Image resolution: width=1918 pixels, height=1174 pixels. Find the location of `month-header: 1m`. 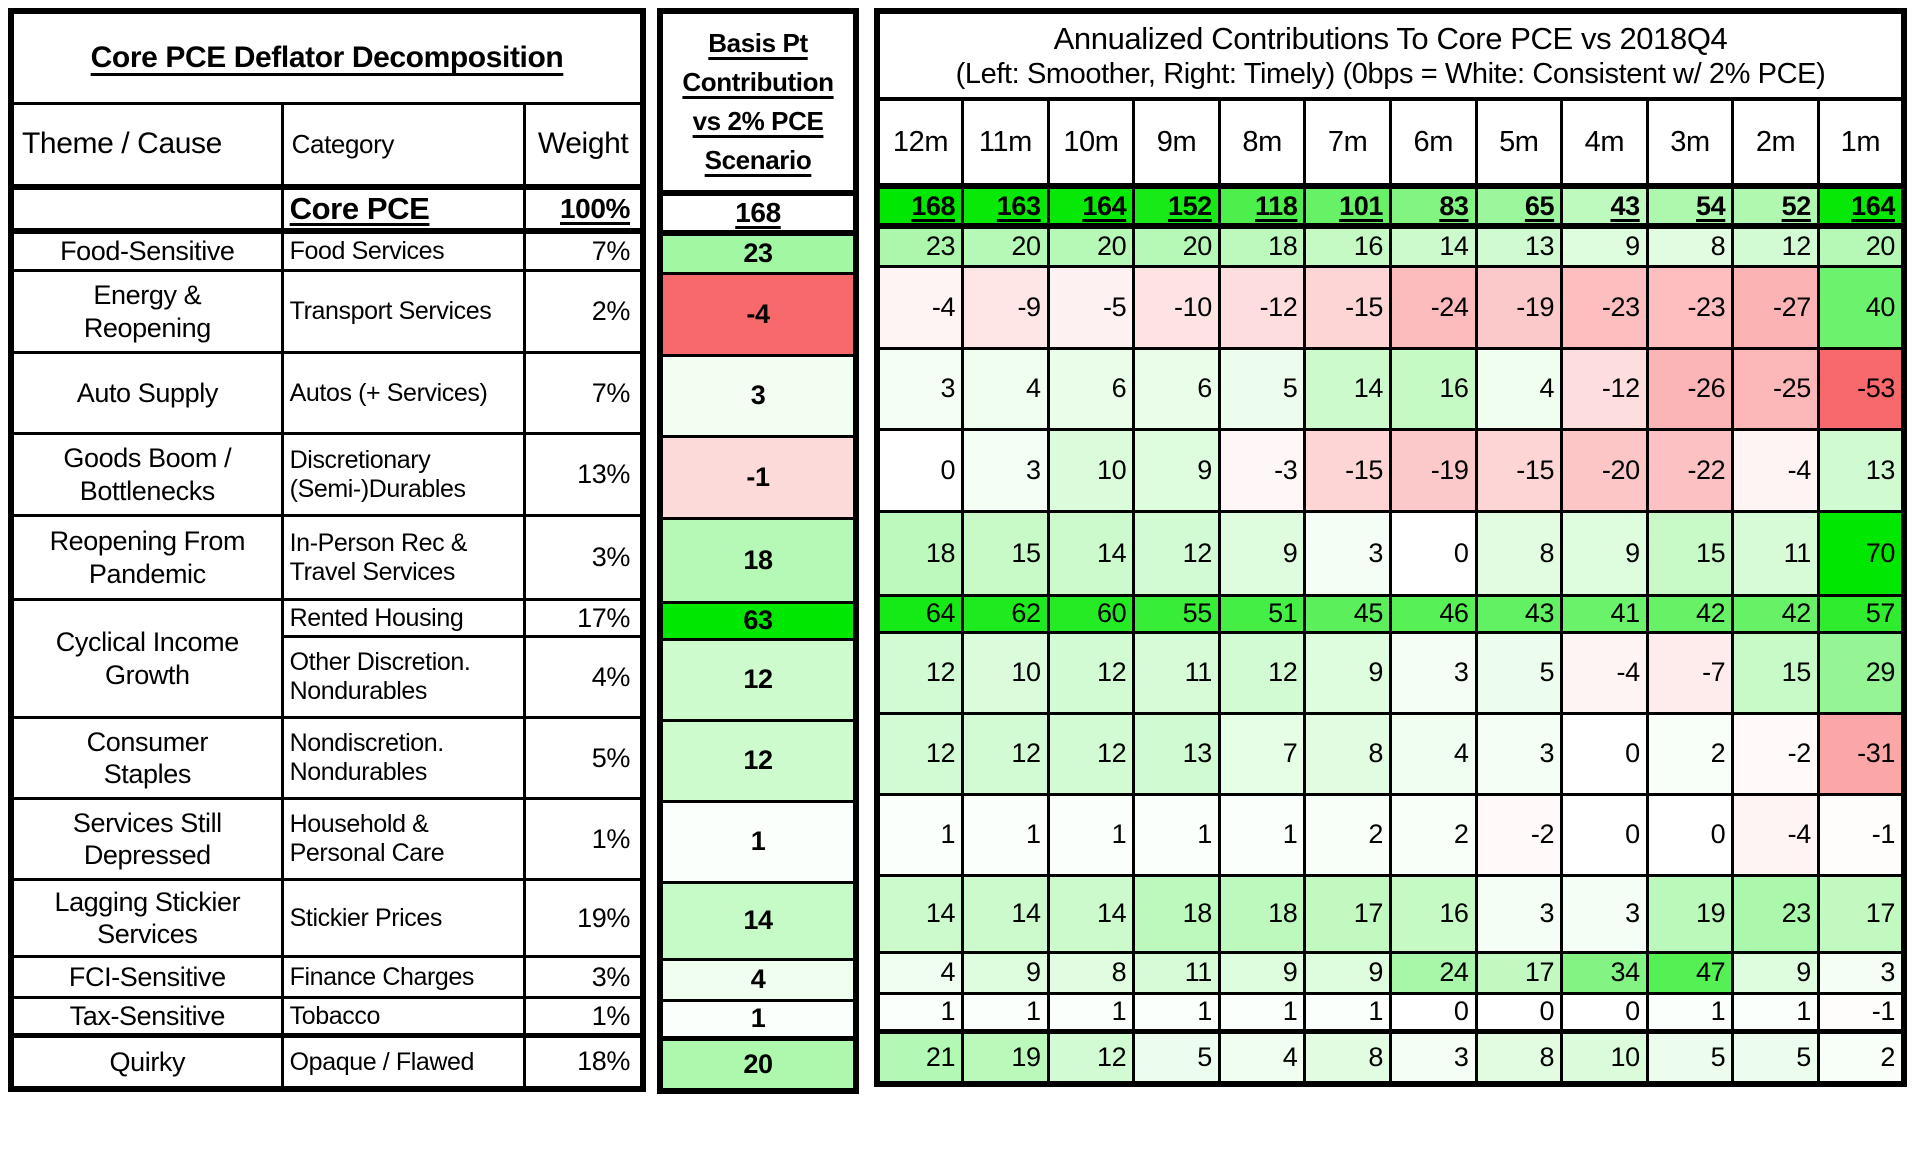

month-header: 1m is located at coordinates (1861, 143).